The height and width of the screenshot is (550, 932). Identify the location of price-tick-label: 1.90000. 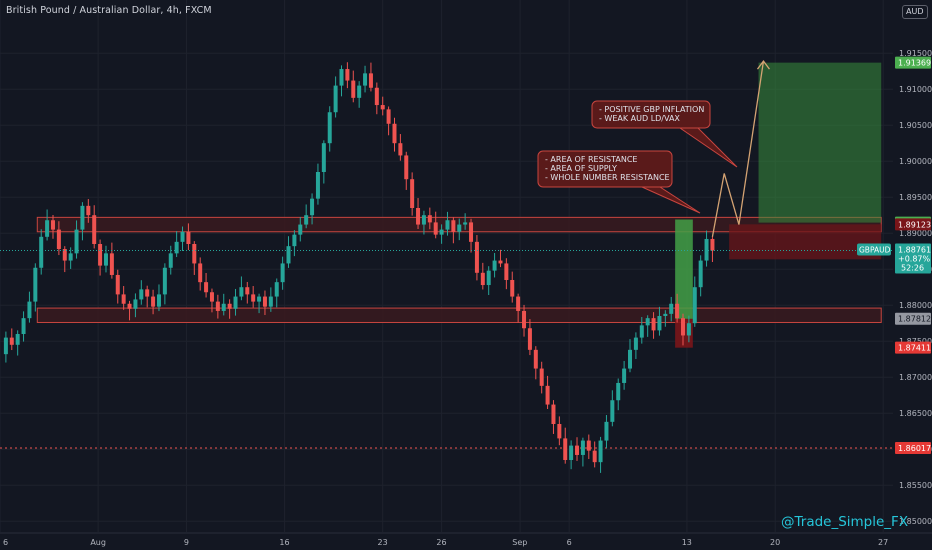
(915, 161).